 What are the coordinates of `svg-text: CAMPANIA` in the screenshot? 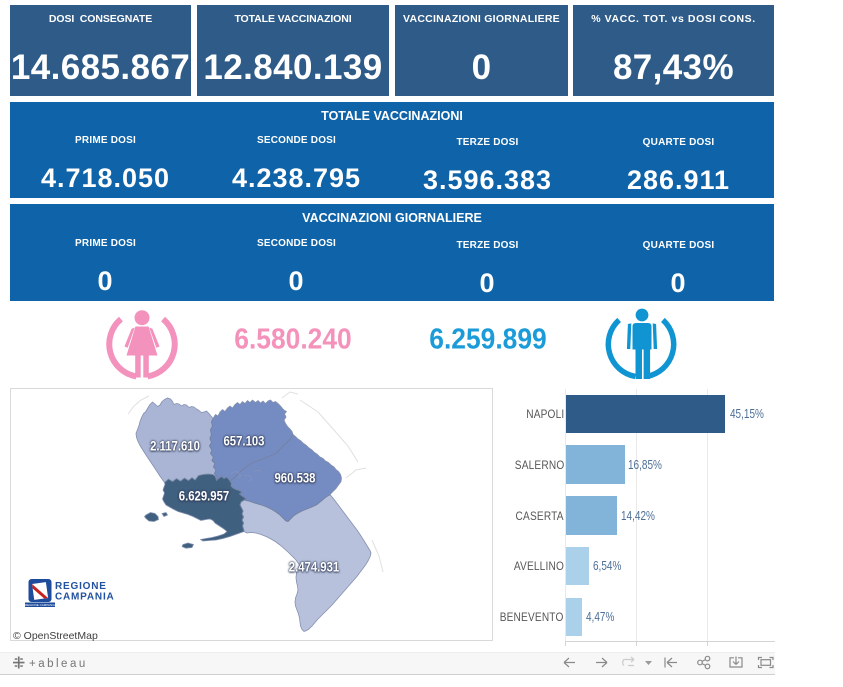 It's located at (85, 597).